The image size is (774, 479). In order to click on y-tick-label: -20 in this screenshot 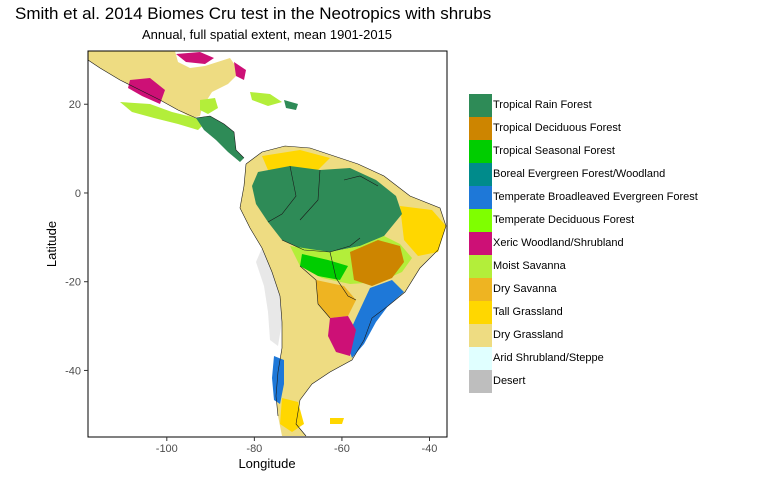, I will do `click(73, 283)`.